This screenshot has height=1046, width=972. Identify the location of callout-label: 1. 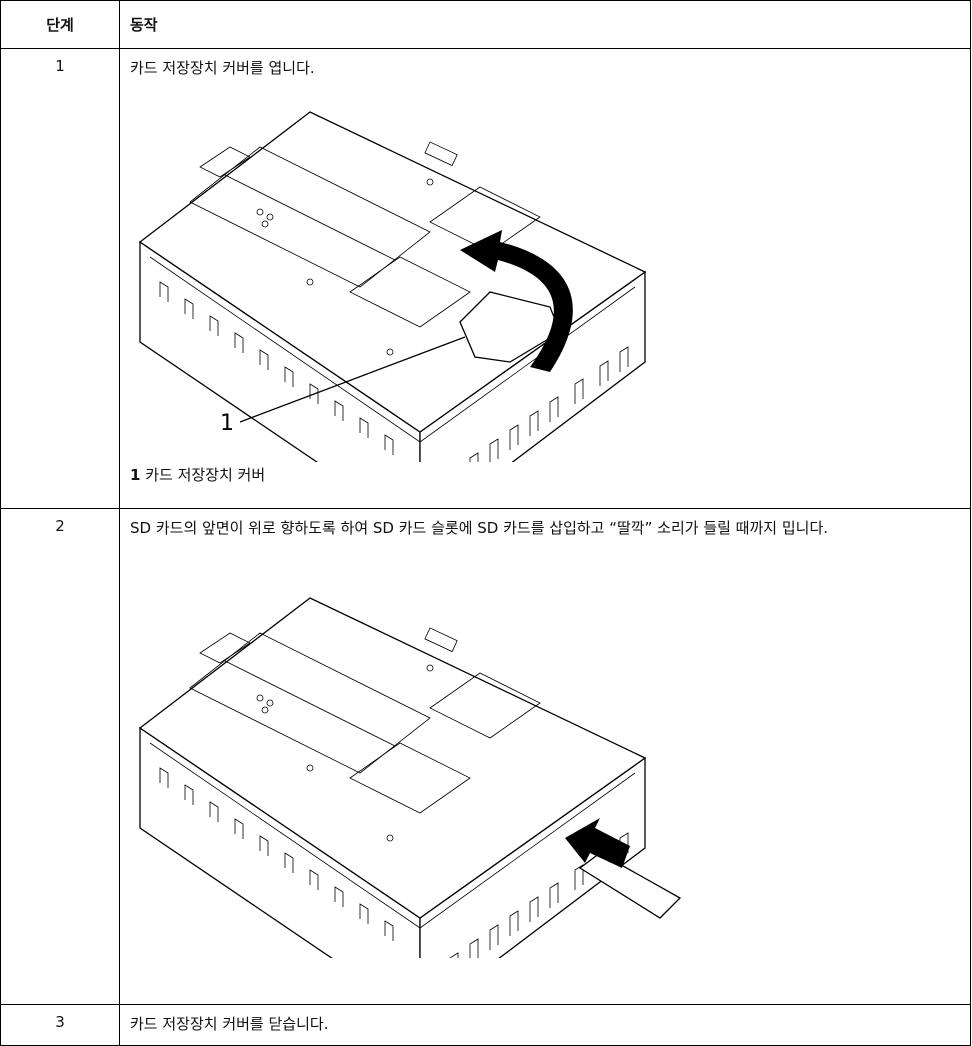
(227, 423).